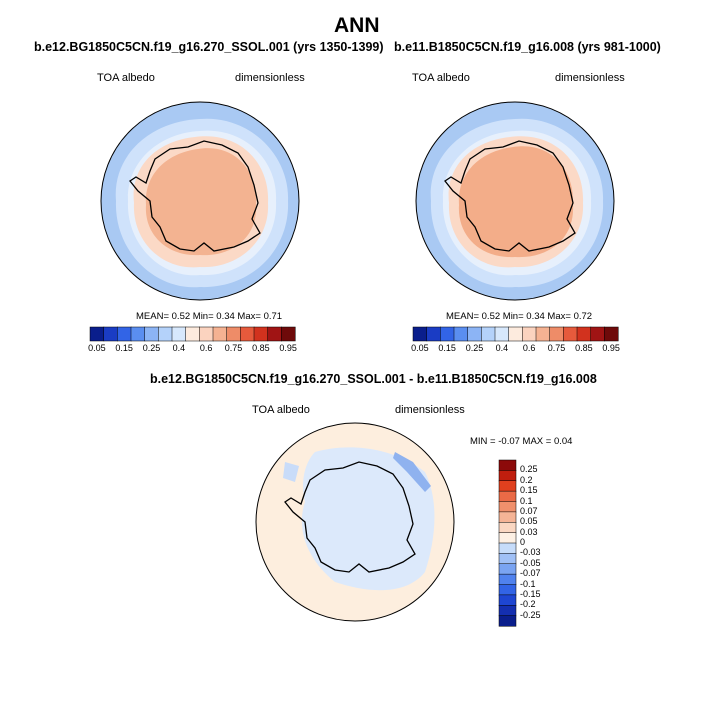 The image size is (710, 710). What do you see at coordinates (530, 552) in the screenshot?
I see `colorbar-tick-label: -0.03` at bounding box center [530, 552].